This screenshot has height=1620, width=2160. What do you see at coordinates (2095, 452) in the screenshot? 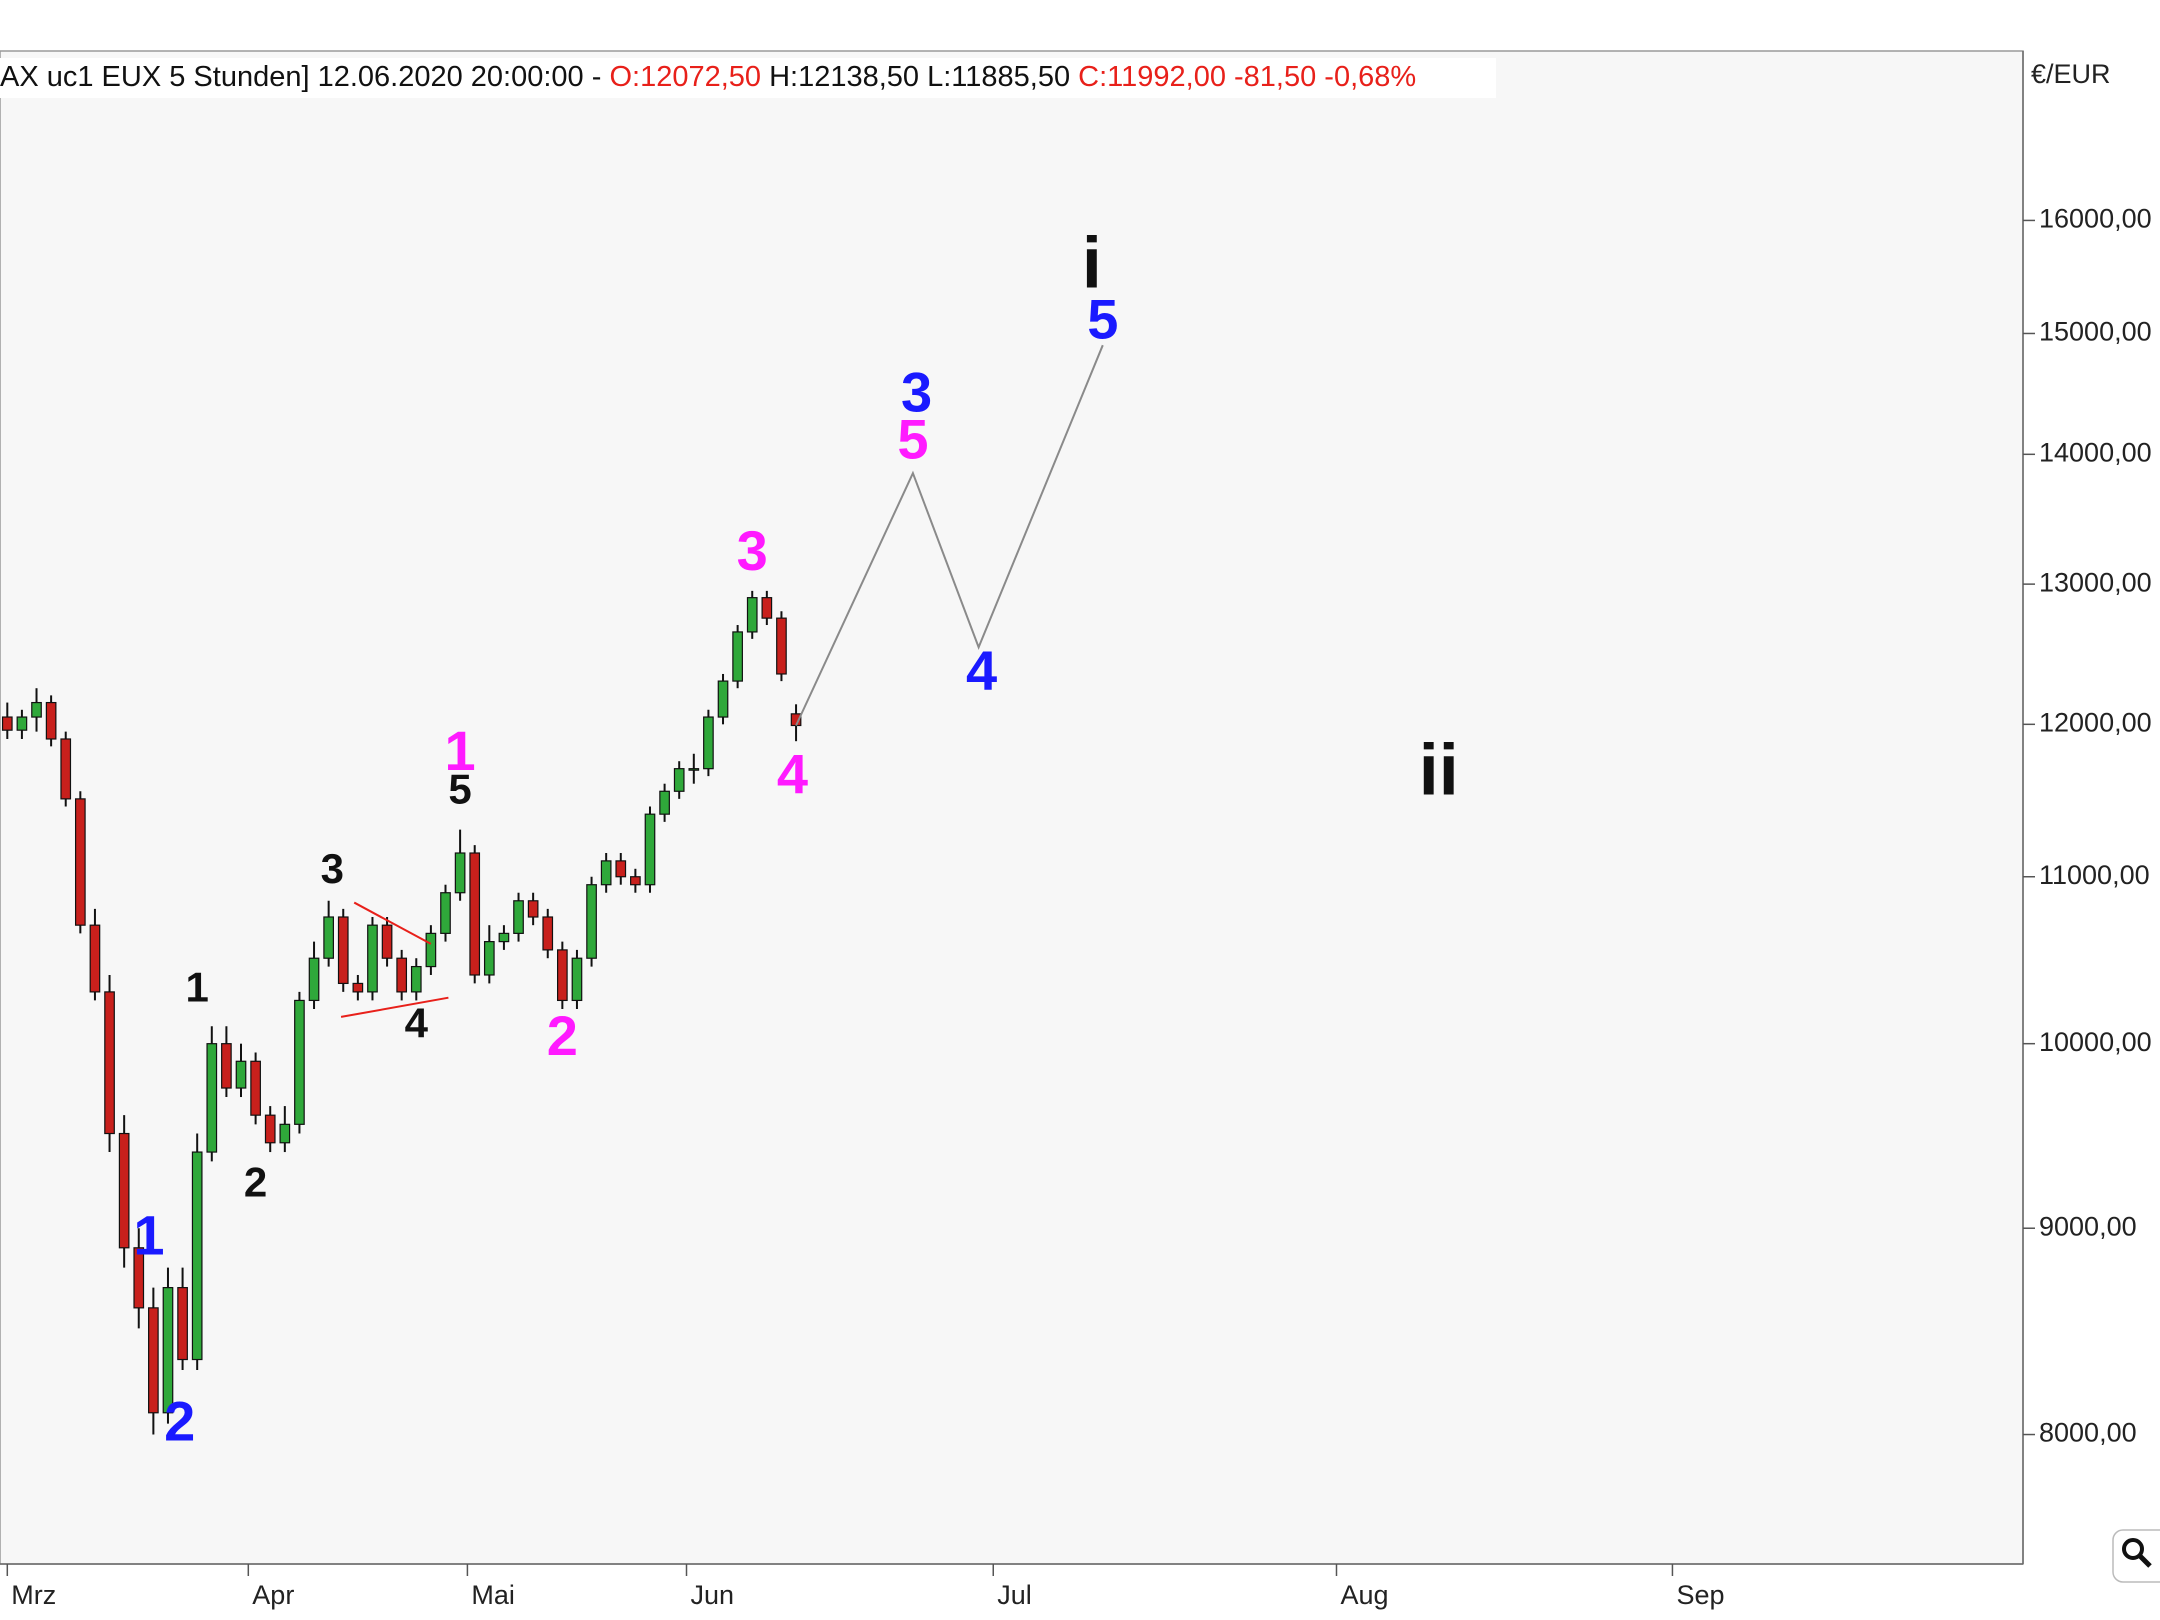
I see `y-tick-label: 14000,00` at bounding box center [2095, 452].